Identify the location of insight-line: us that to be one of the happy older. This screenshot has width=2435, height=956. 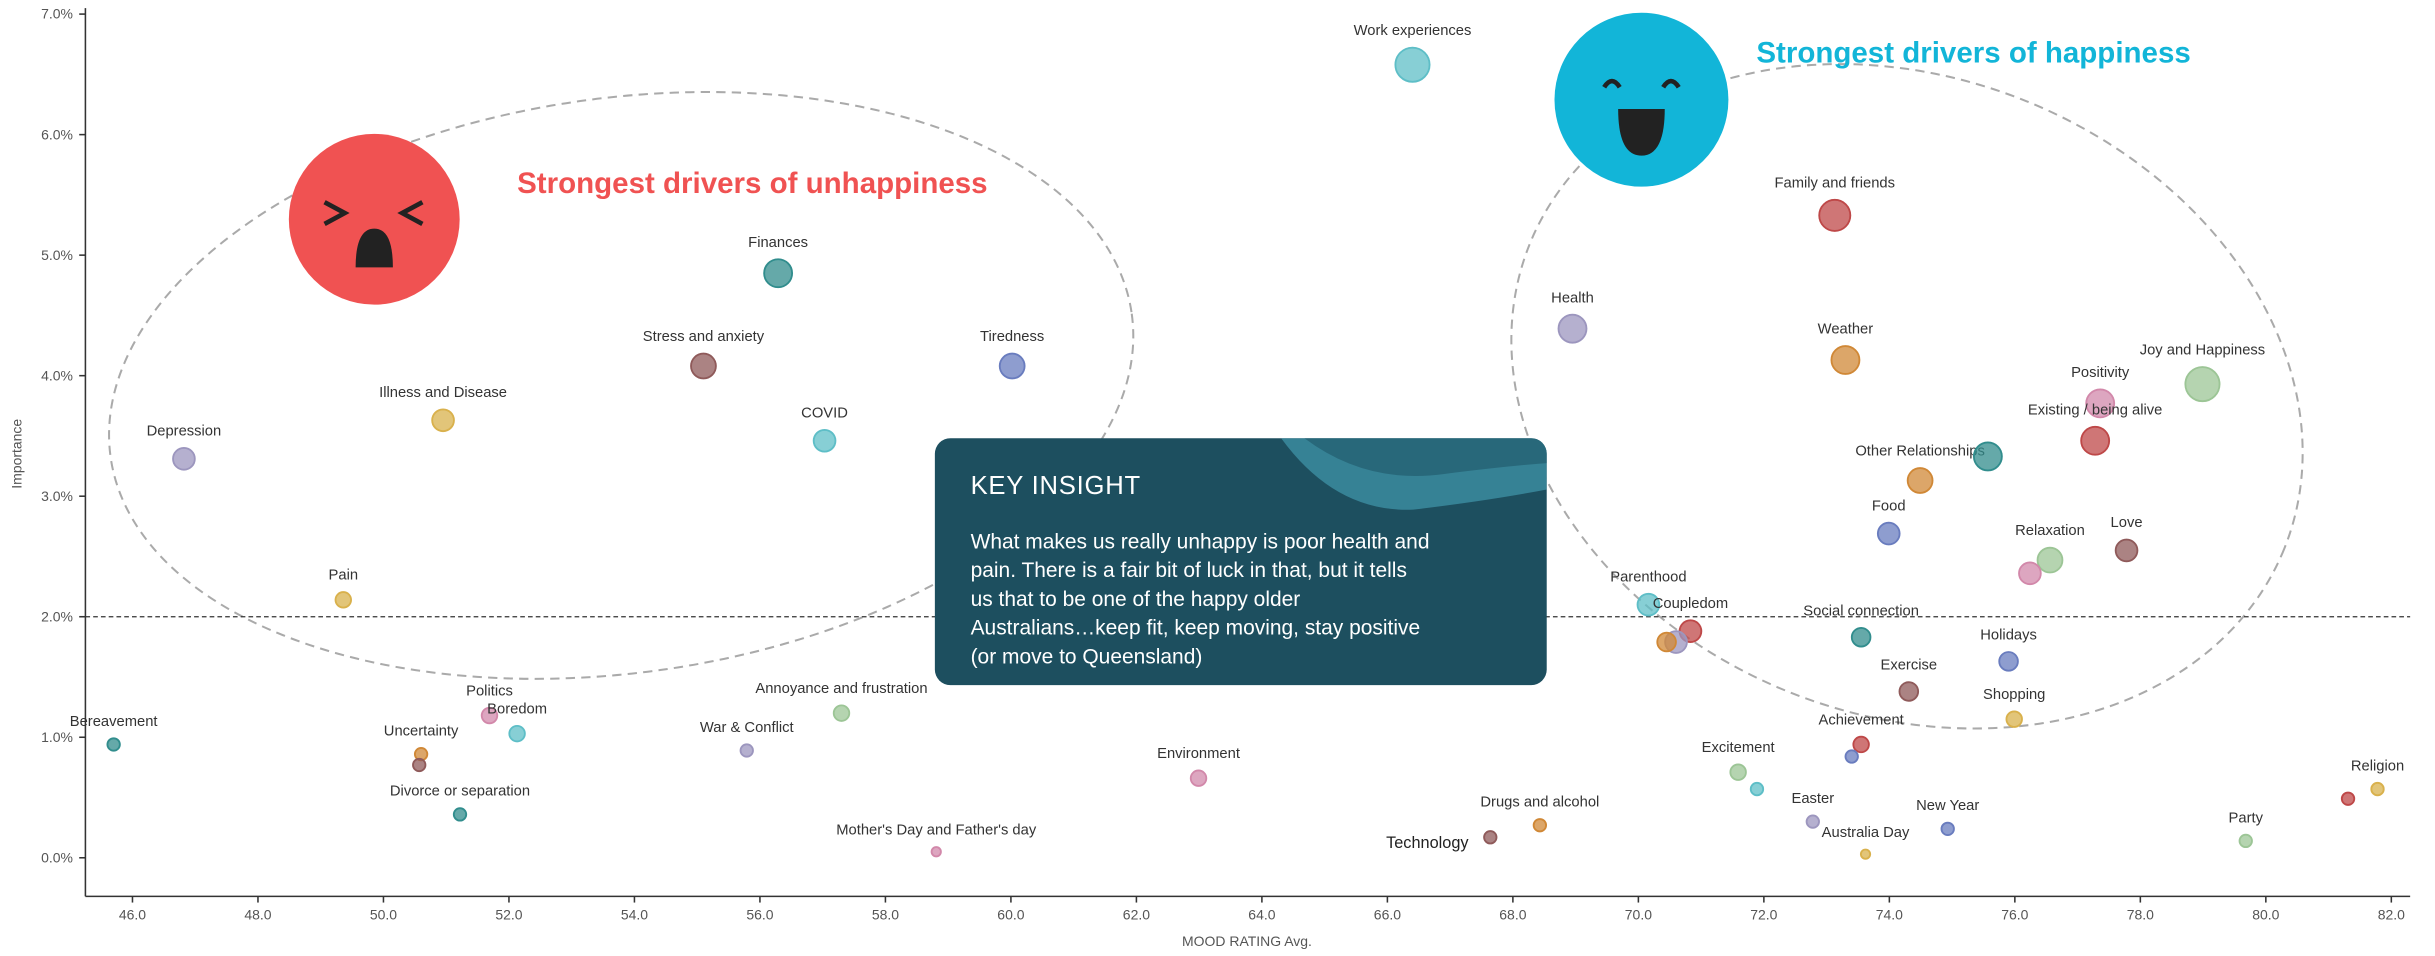
(1136, 599).